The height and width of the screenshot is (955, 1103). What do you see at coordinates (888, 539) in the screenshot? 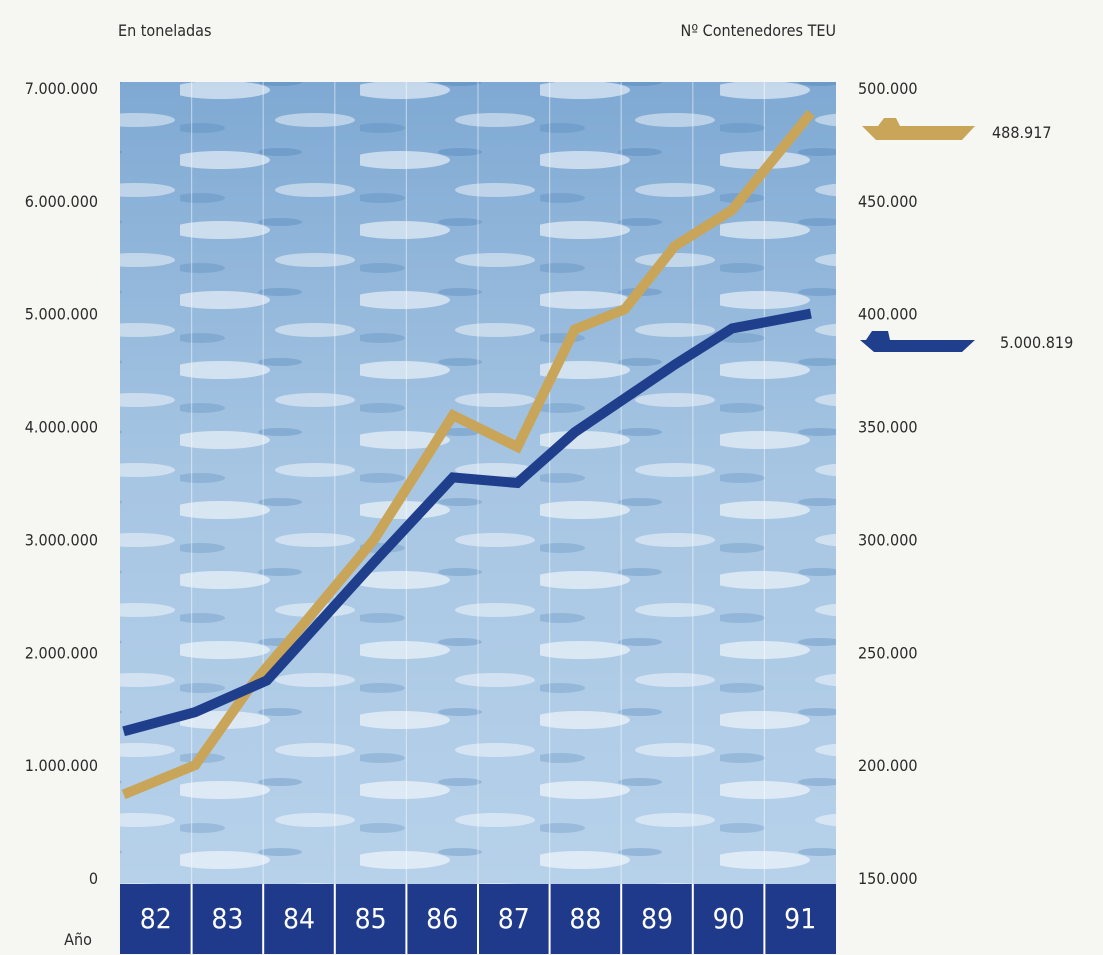
I see `right-tick-label: 300.000` at bounding box center [888, 539].